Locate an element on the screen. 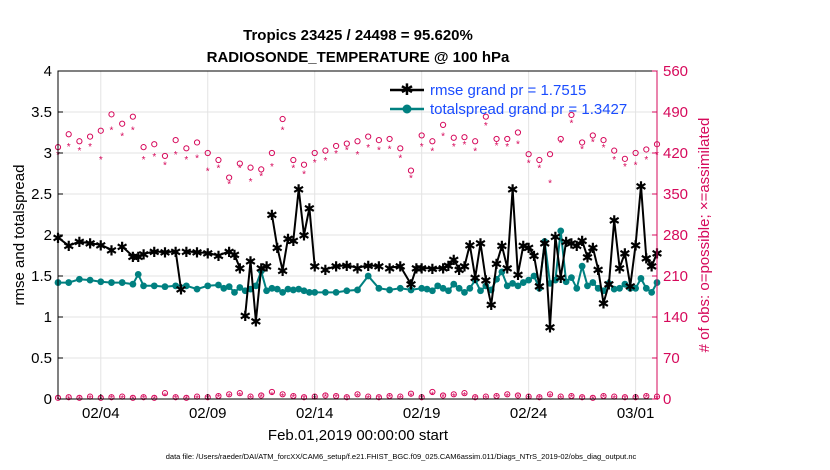  x-tick-label-0: 02/04 is located at coordinates (101, 413).